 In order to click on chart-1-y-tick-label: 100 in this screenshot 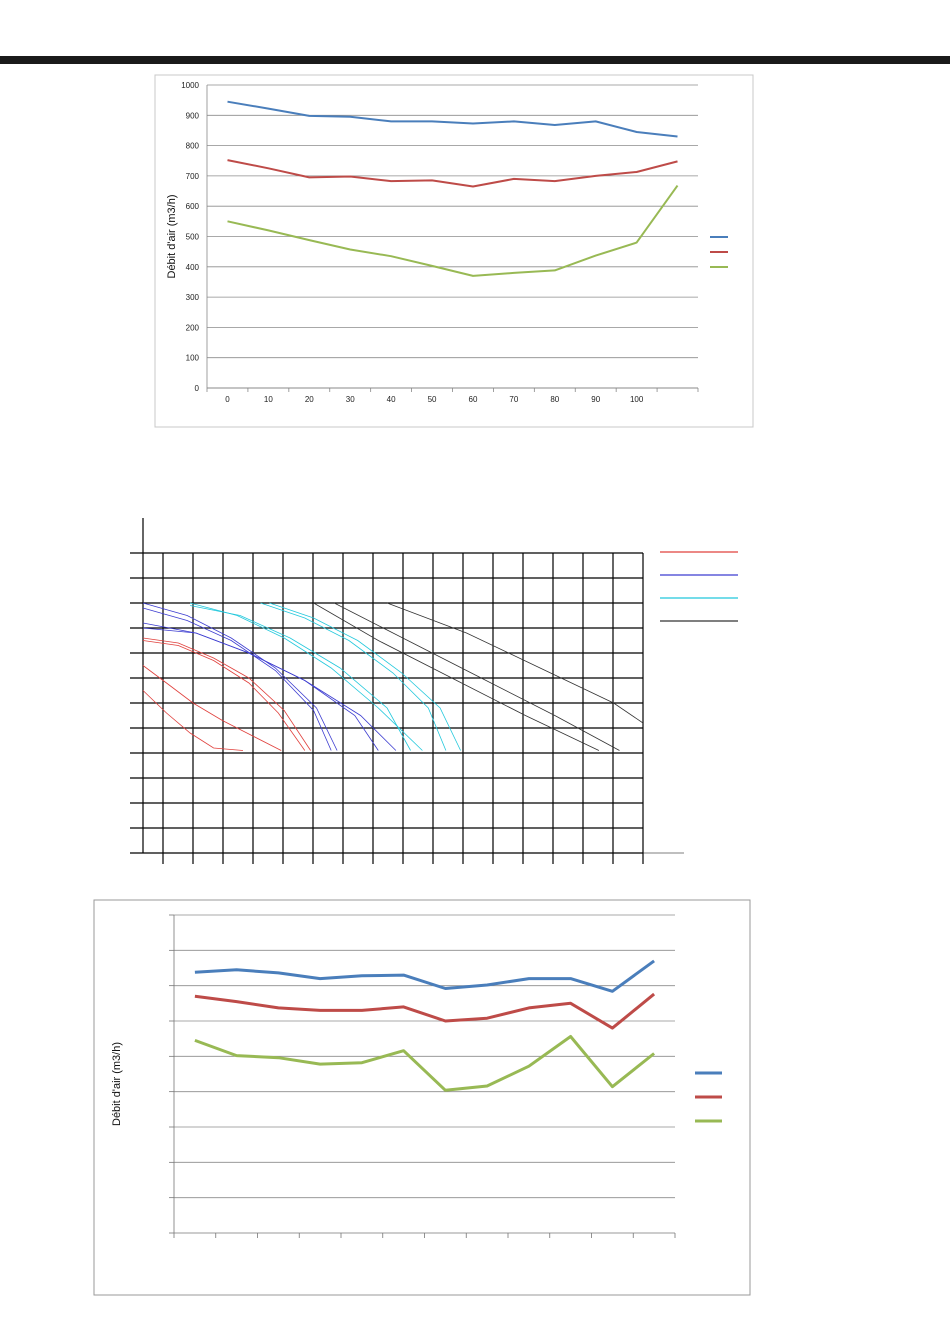, I will do `click(193, 358)`.